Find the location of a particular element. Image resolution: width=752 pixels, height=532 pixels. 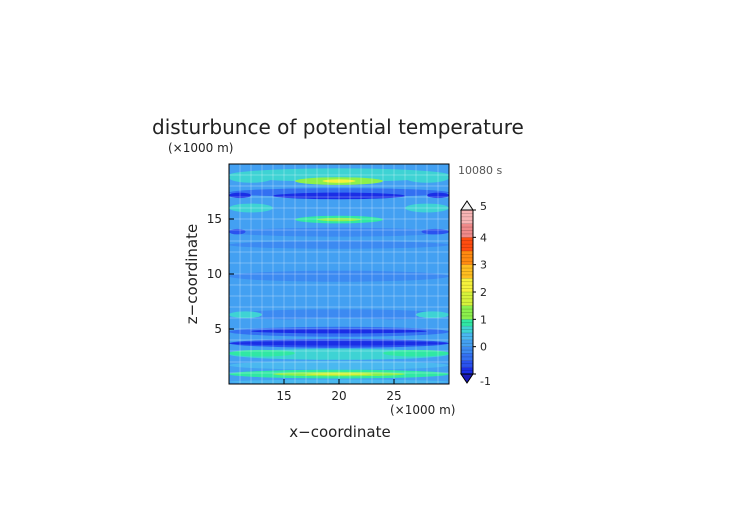

y-tick-label: 10 is located at coordinates (214, 274).